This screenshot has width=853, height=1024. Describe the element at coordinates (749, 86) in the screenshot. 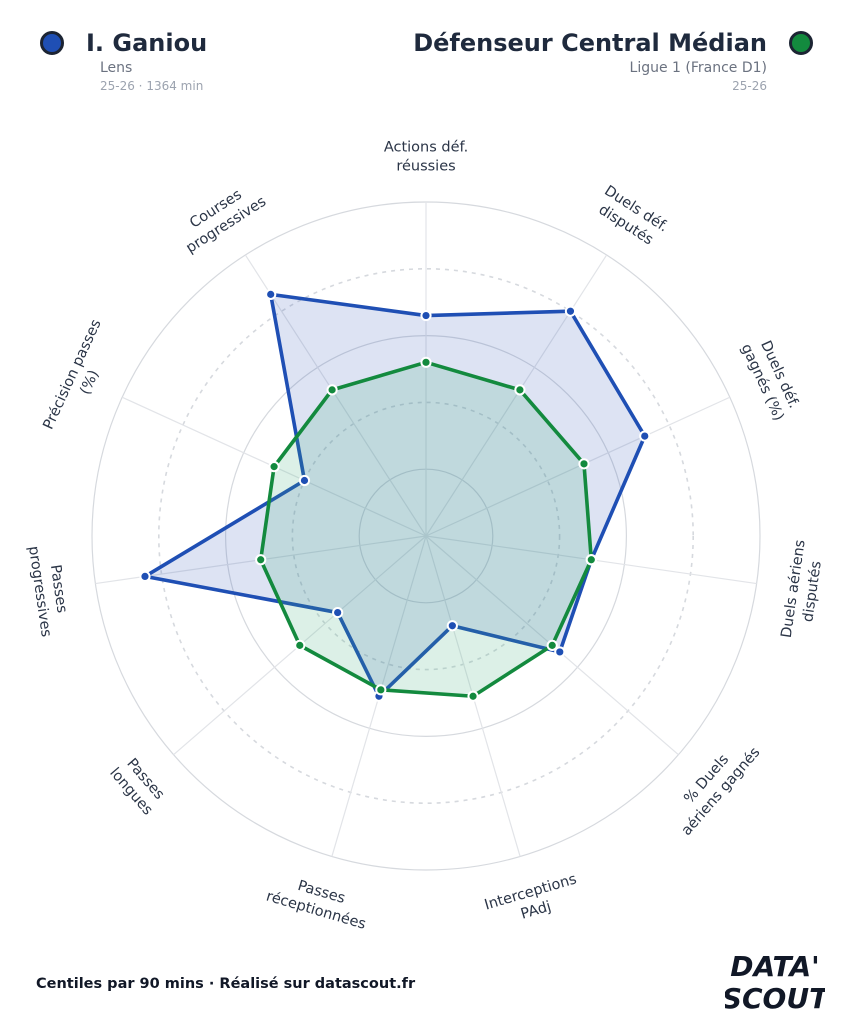

I see `comparison-season: 25-26` at that location.